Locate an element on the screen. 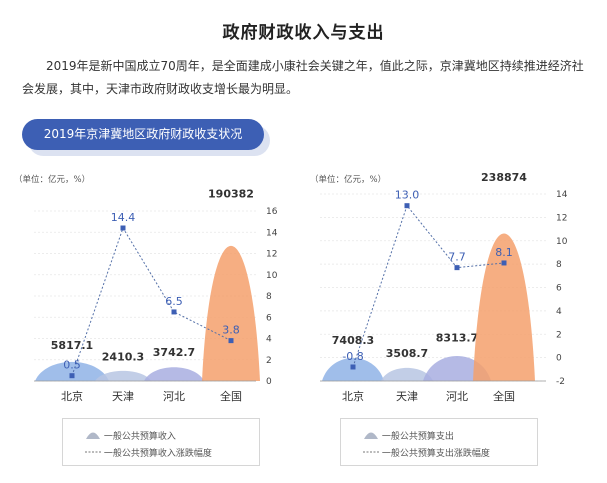 Image resolution: width=607 pixels, height=483 pixels. area-value-label: 2410.3 is located at coordinates (123, 357).